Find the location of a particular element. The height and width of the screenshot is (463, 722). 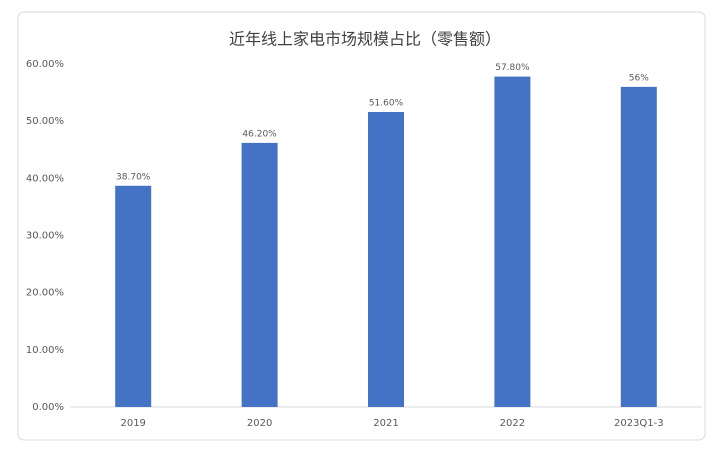

y-tick-label: 50.00% is located at coordinates (45, 121).